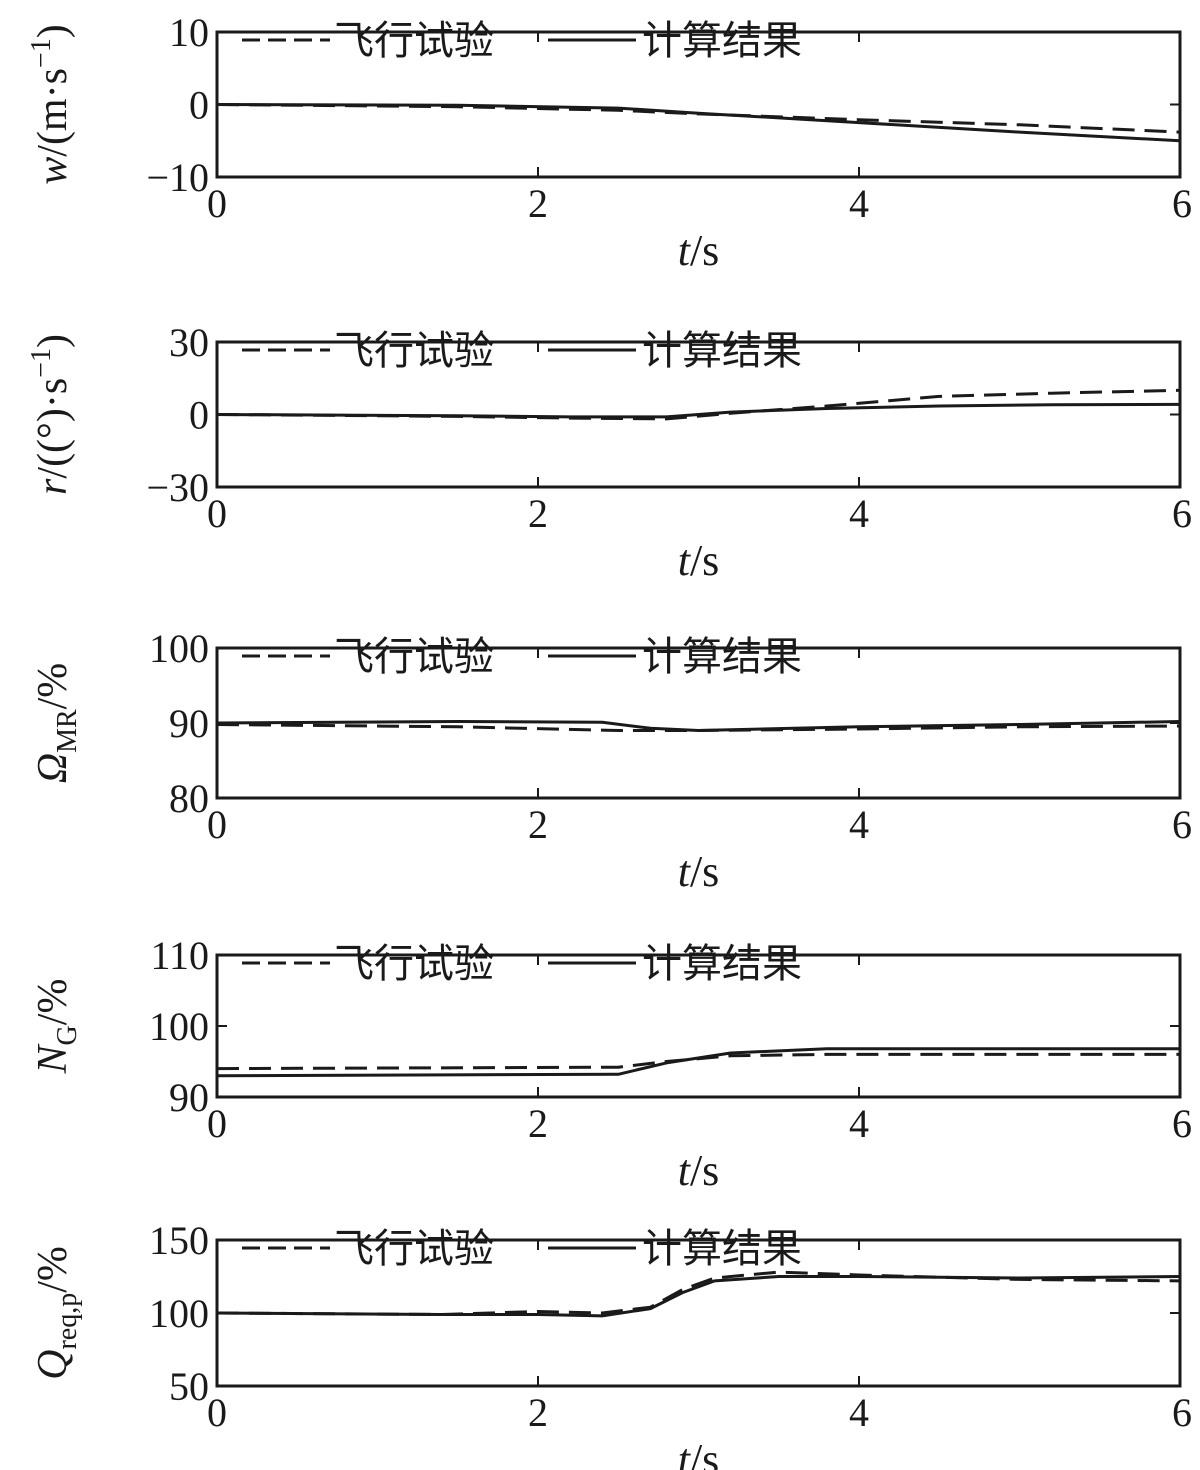 This screenshot has width=1200, height=1470. What do you see at coordinates (189, 1386) in the screenshot?
I see `y-tick-label: 50` at bounding box center [189, 1386].